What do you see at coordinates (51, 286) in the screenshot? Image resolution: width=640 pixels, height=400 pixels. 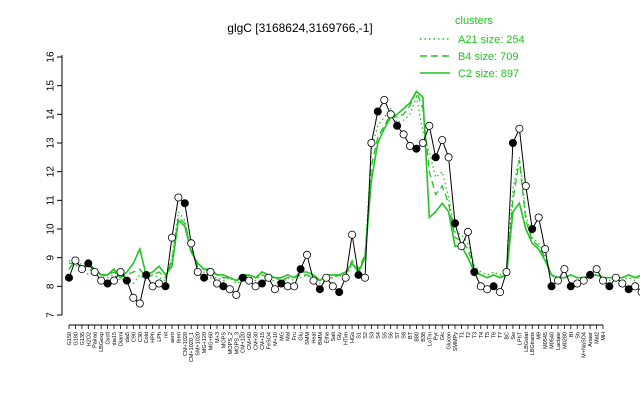 I see `y-tick-label: 8` at bounding box center [51, 286].